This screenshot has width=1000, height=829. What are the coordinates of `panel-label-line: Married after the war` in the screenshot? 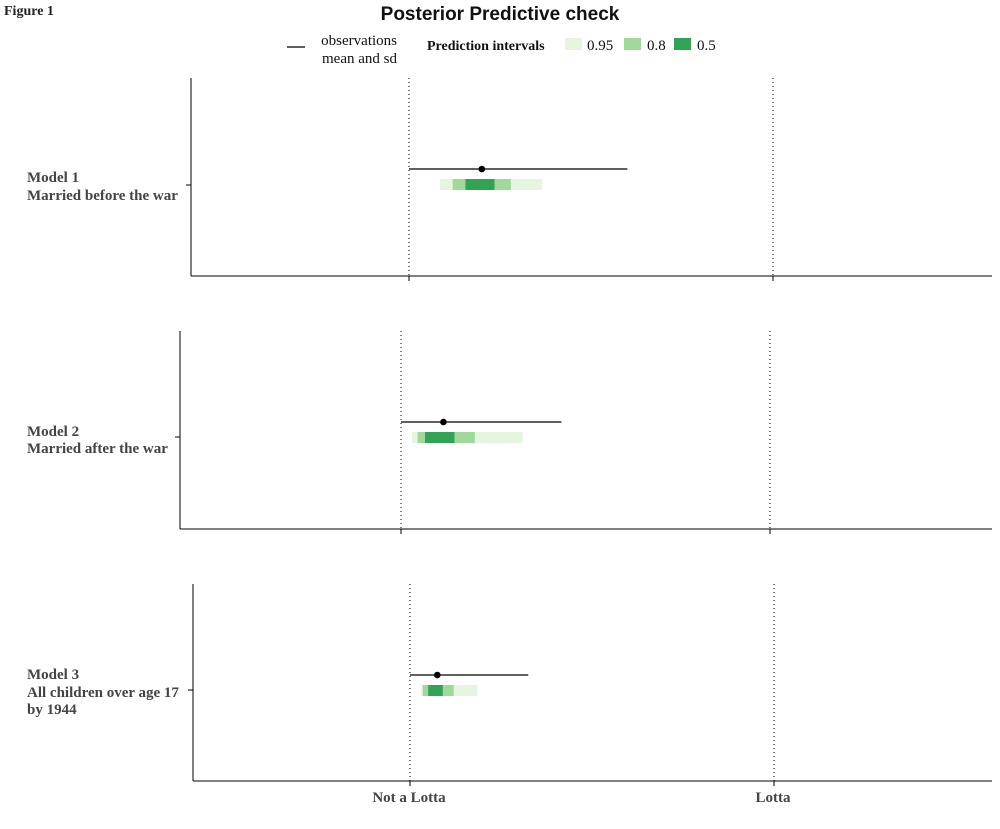 It's located at (97, 449).